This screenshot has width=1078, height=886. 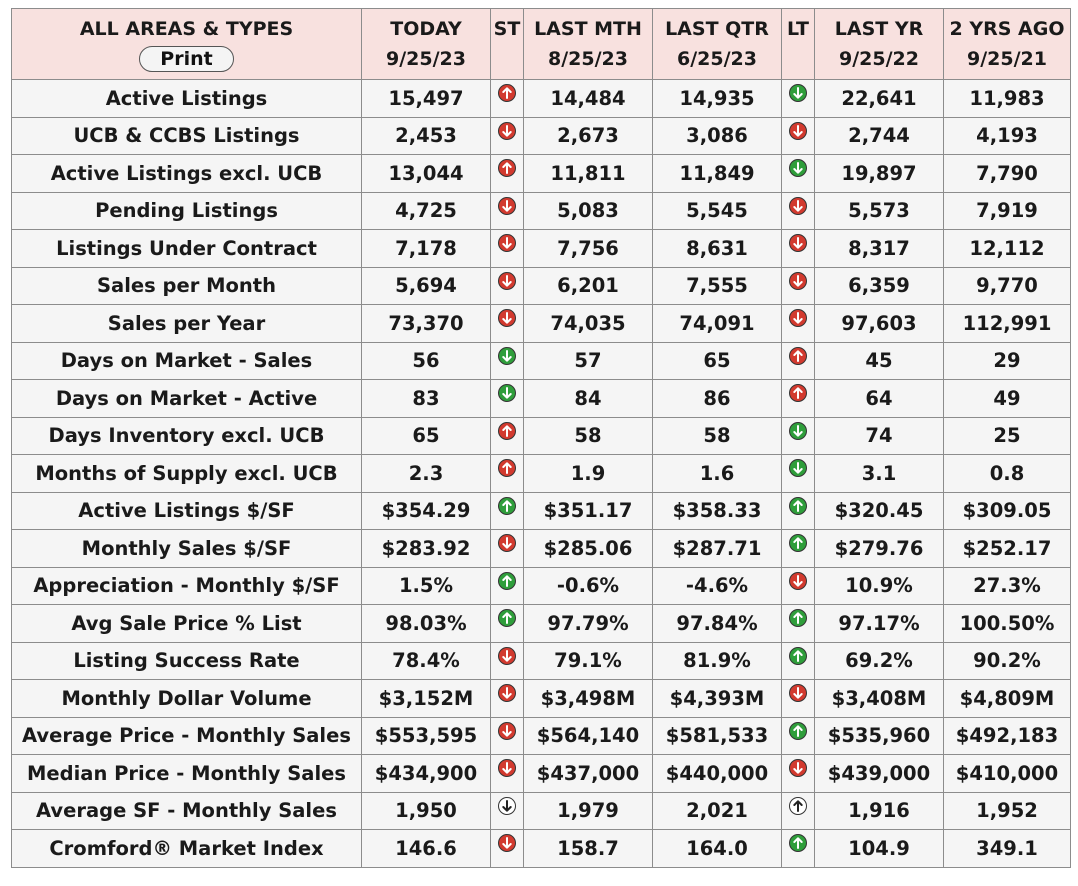 I want to click on last-mth-value-cell: 6,201, so click(x=588, y=285).